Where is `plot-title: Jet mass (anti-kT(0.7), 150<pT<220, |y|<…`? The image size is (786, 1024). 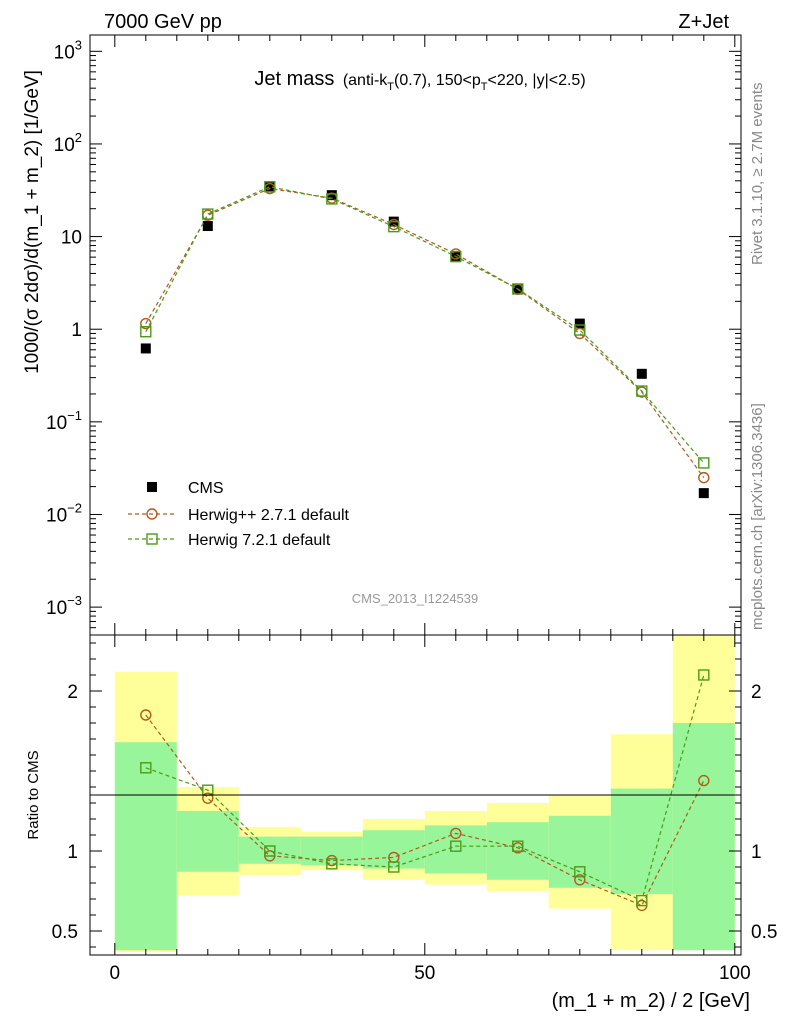 plot-title: Jet mass (anti-kT(0.7), 150<pT<220, |y|<… is located at coordinates (419, 80).